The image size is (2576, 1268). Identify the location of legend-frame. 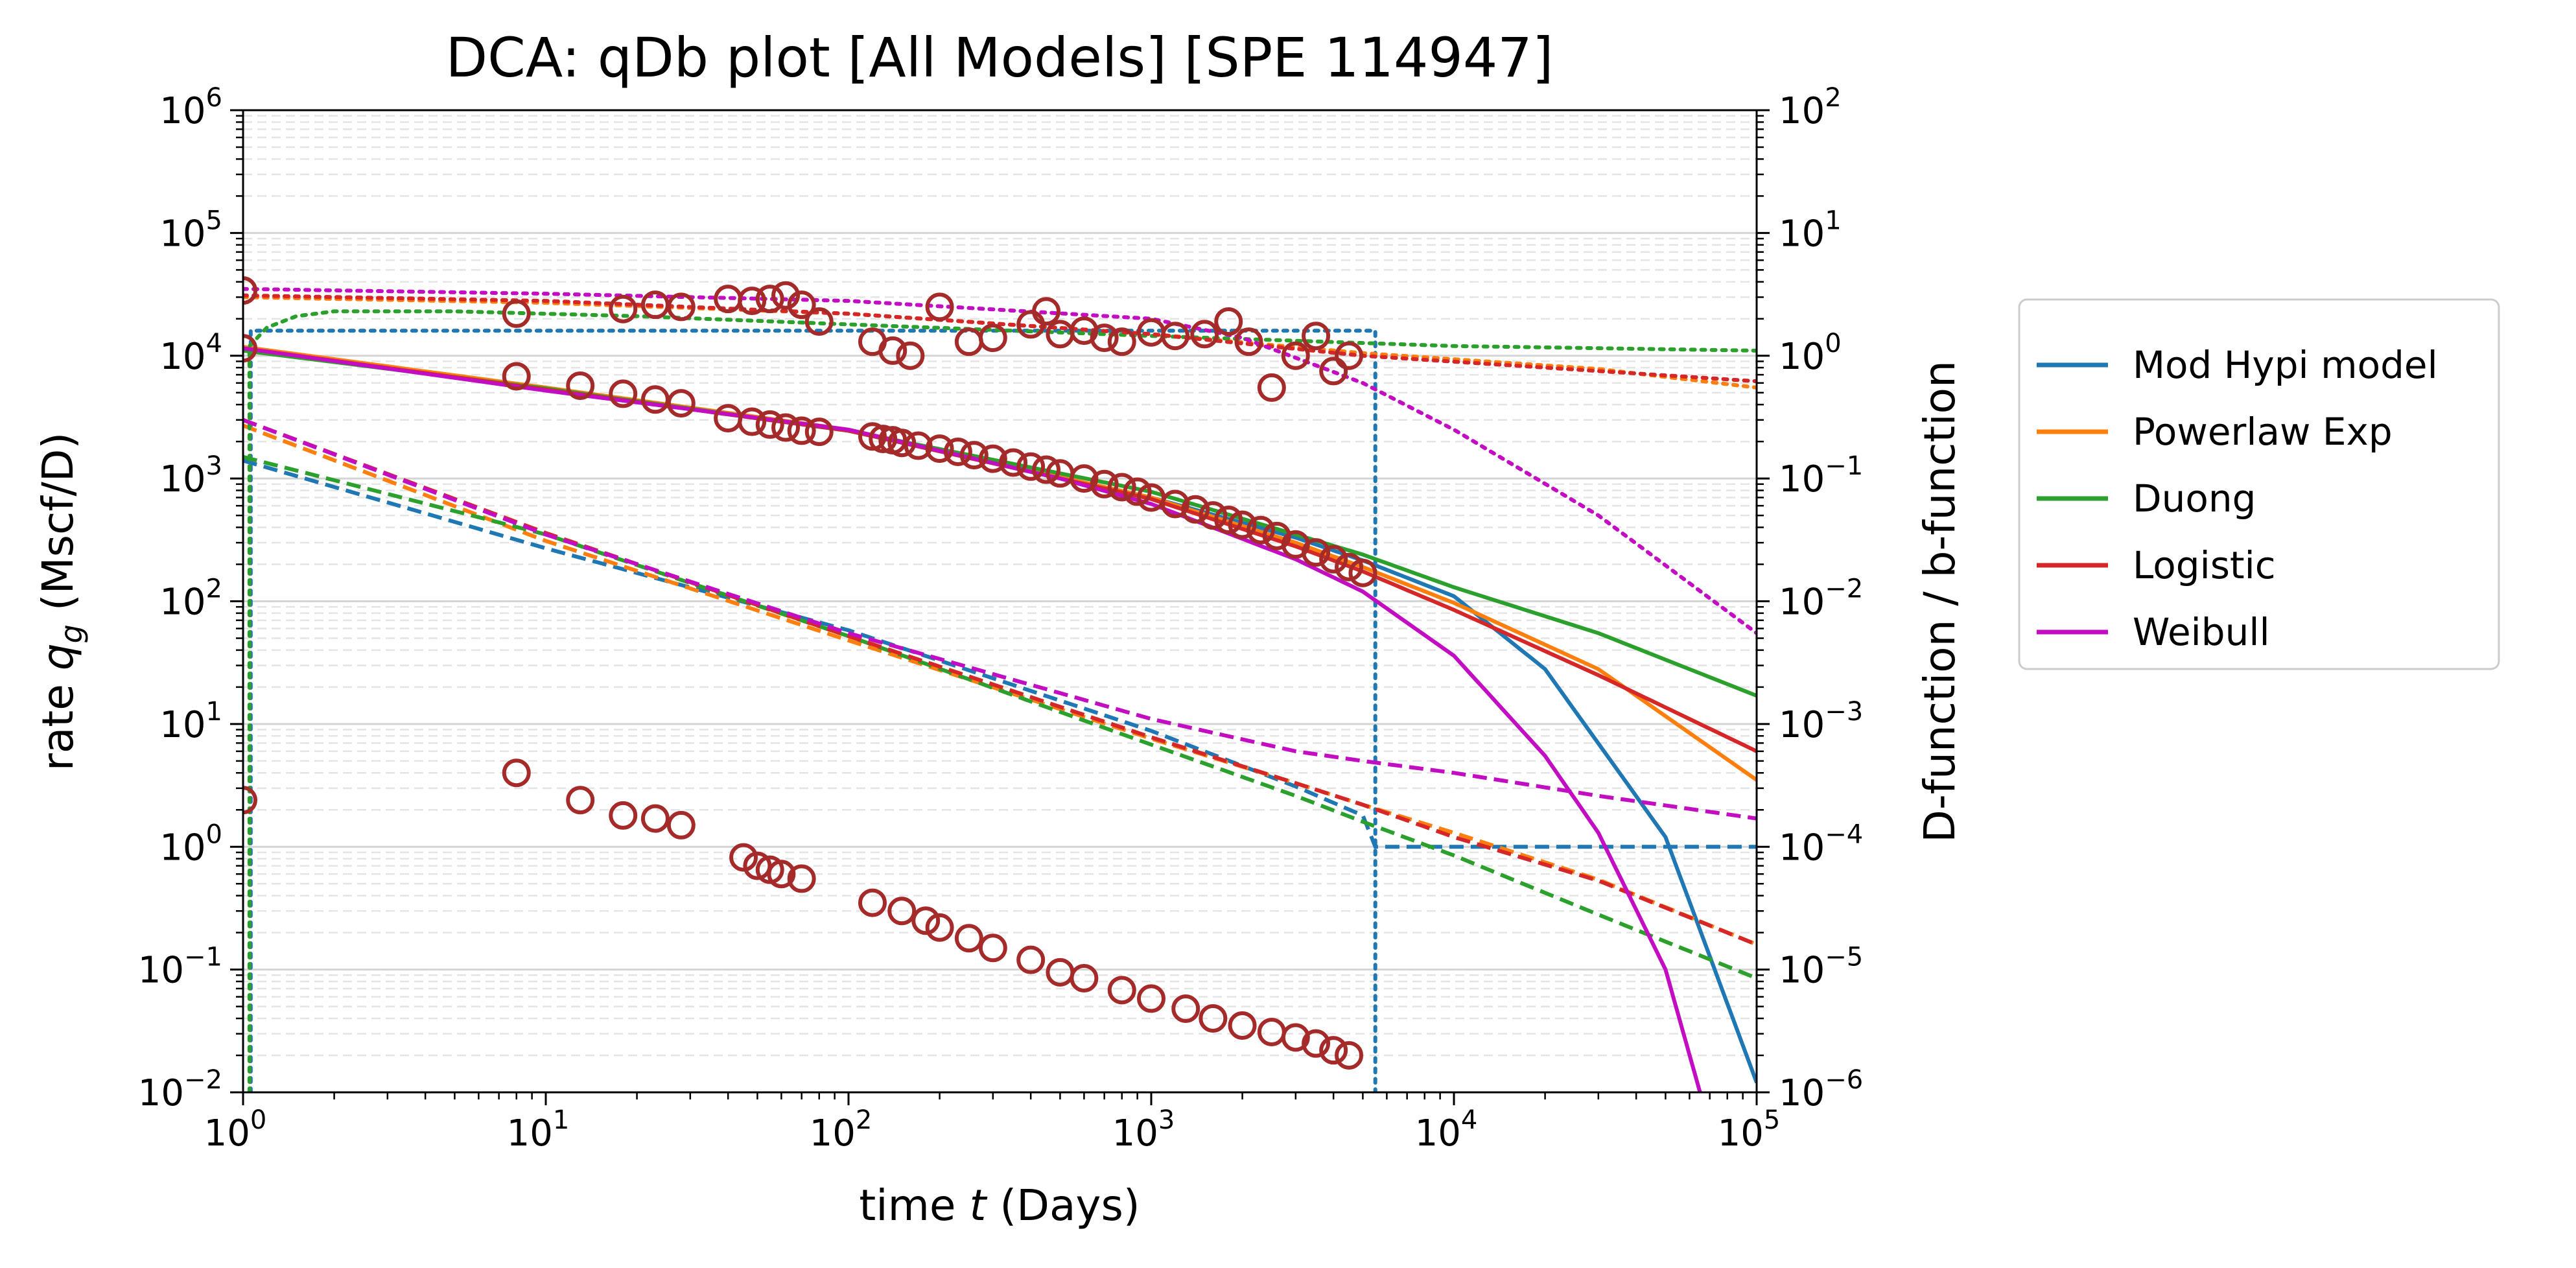
(2259, 484).